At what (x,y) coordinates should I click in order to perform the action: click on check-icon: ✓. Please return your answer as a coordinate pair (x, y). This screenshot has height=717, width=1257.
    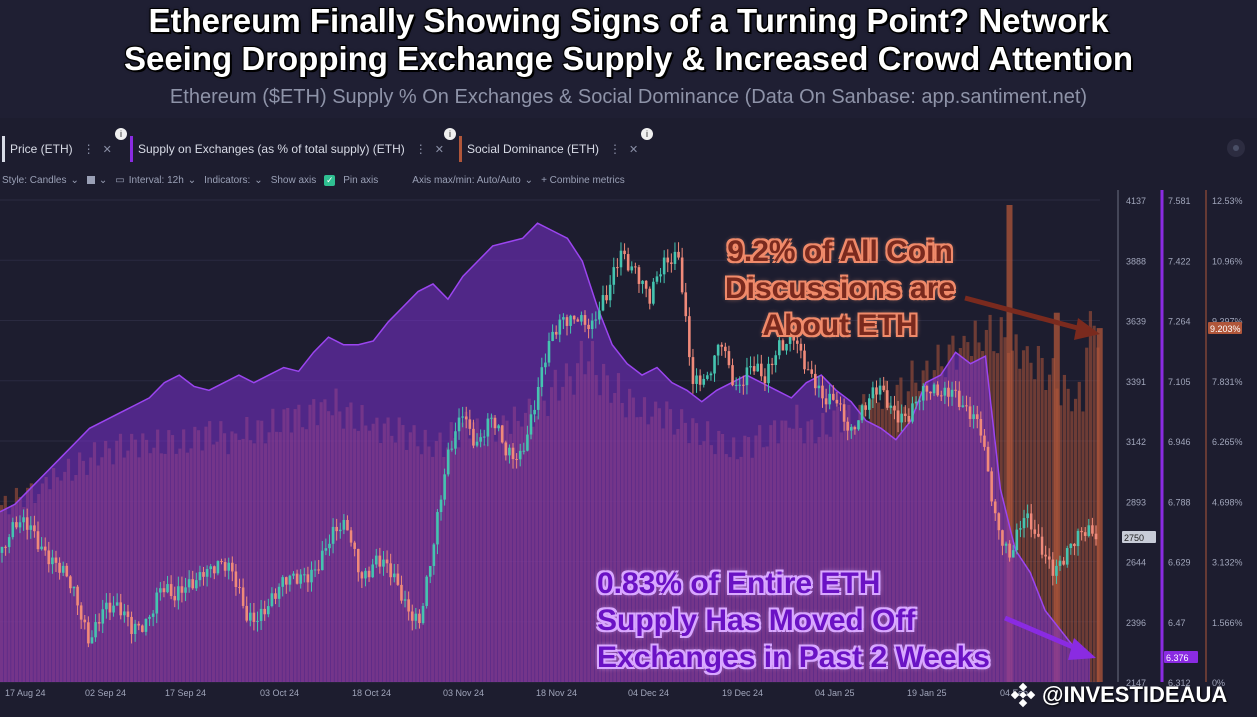
    Looking at the image, I should click on (330, 180).